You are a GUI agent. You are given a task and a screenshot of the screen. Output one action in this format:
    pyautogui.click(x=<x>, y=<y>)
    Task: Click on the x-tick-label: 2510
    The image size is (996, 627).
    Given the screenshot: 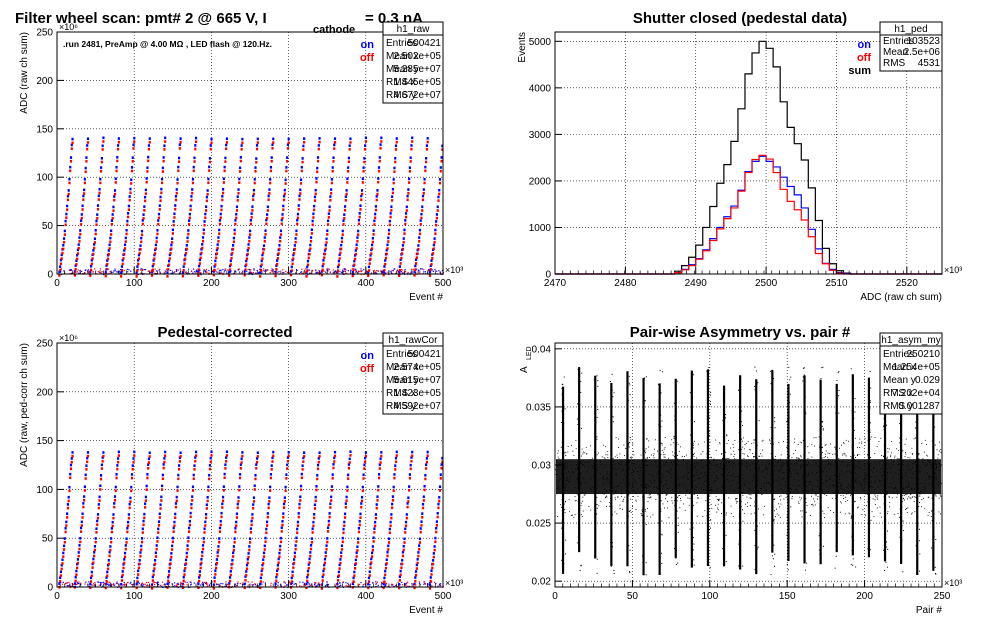 What is the action you would take?
    pyautogui.click(x=836, y=283)
    